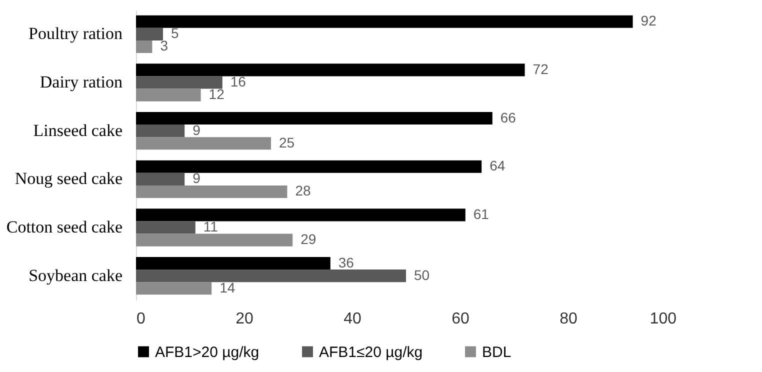  What do you see at coordinates (308, 239) in the screenshot?
I see `data-label: 29` at bounding box center [308, 239].